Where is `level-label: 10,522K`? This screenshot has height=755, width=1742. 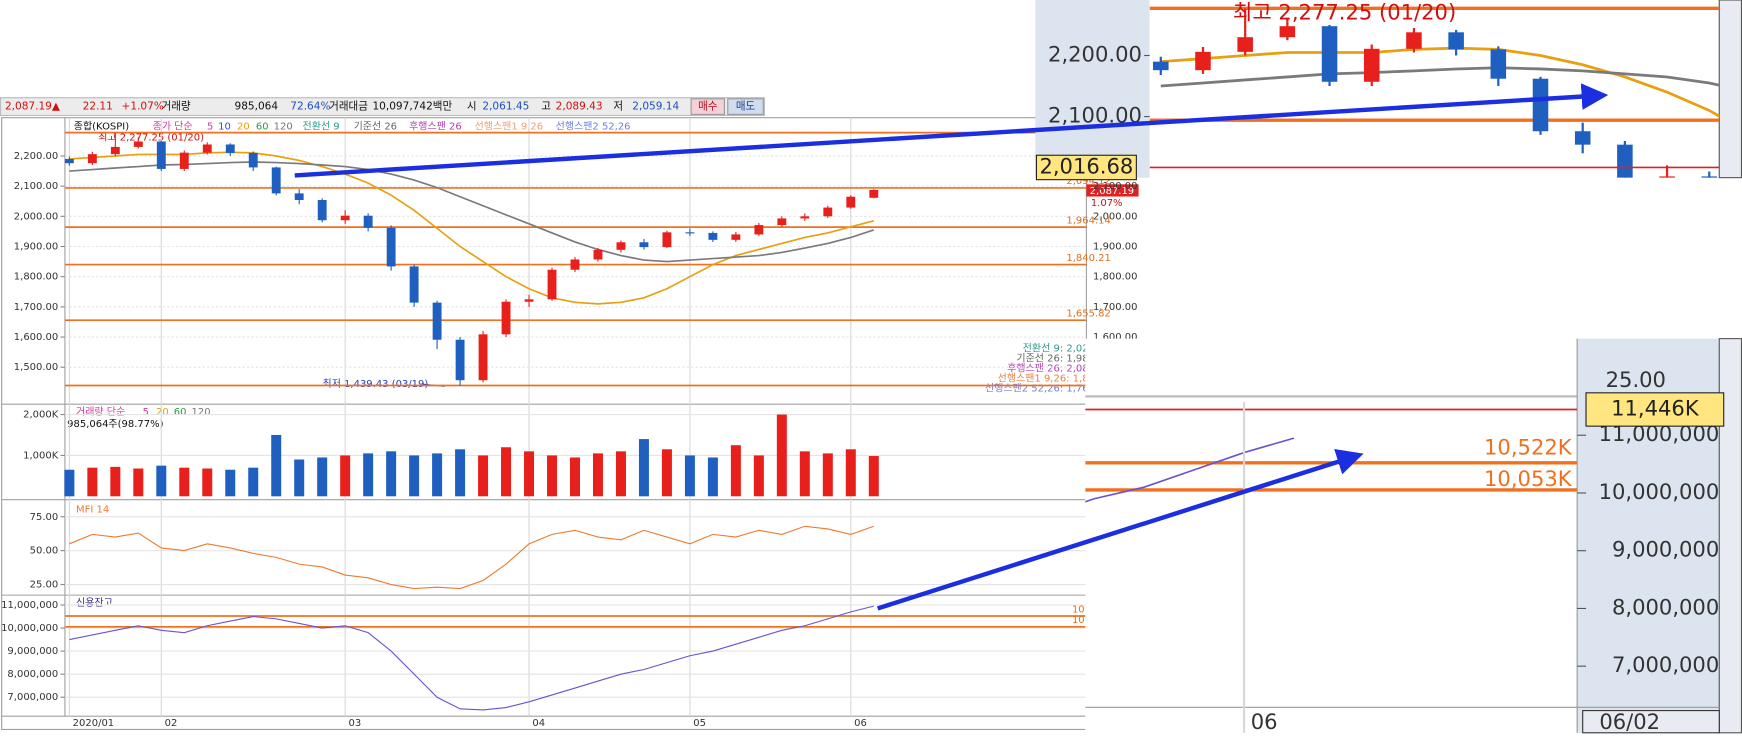
level-label: 10,522K is located at coordinates (1528, 446).